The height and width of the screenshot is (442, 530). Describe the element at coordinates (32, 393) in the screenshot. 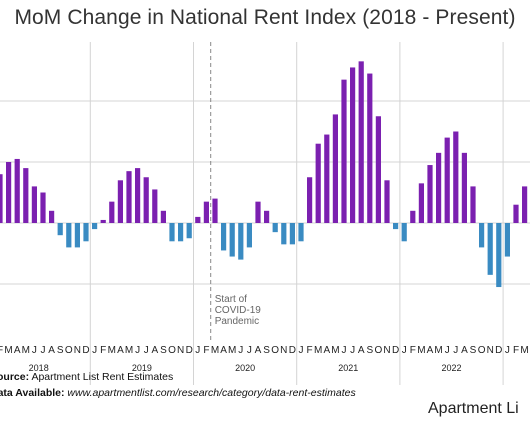

I see `data-available-label: Data Available:` at that location.